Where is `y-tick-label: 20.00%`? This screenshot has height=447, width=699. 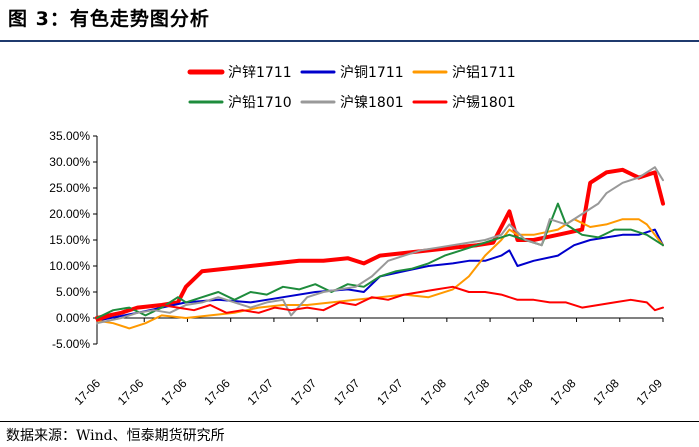
y-tick-label: 20.00% is located at coordinates (69, 214).